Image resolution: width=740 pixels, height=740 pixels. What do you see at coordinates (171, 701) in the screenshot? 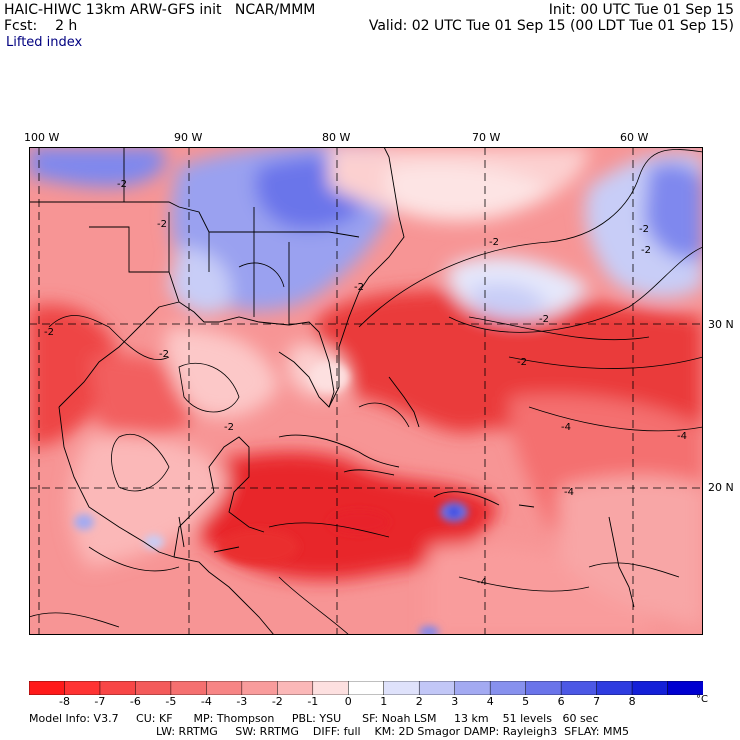
I see `colorbar-tick-label: -5` at bounding box center [171, 701].